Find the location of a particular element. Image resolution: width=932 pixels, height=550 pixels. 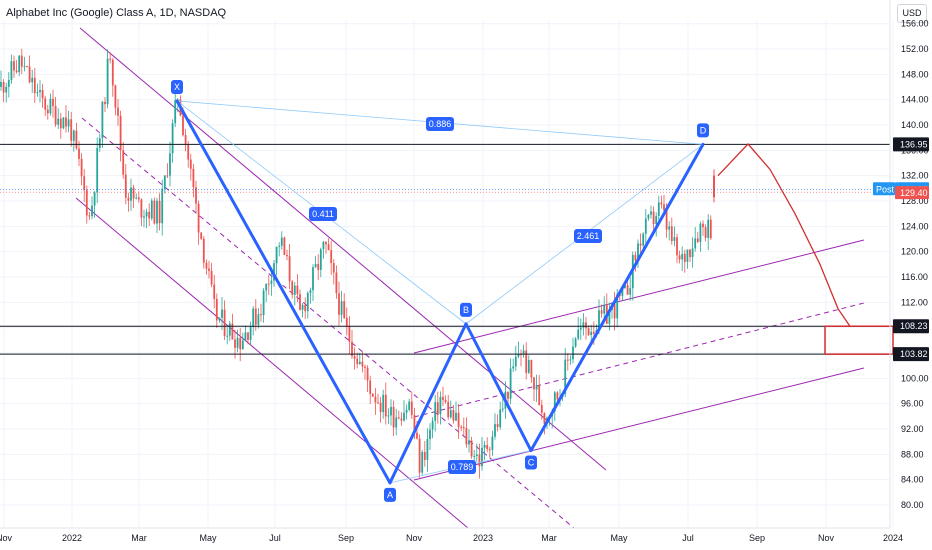

y-tick-label: 92.00 is located at coordinates (912, 429).